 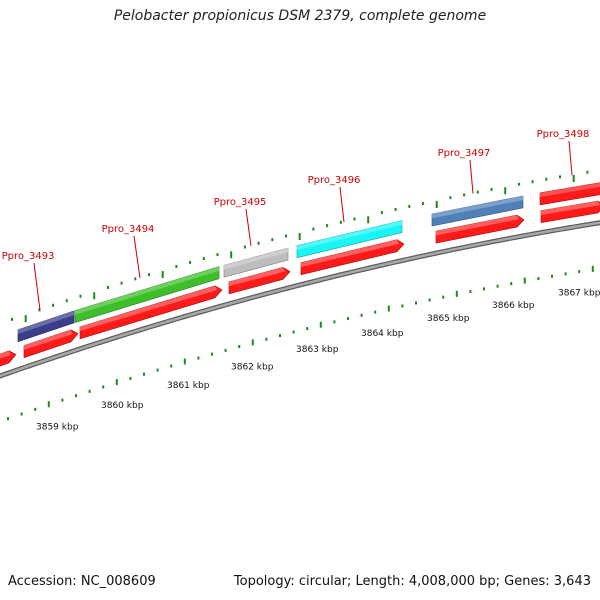 What do you see at coordinates (122, 406) in the screenshot?
I see `scale-label: 3860 kbp` at bounding box center [122, 406].